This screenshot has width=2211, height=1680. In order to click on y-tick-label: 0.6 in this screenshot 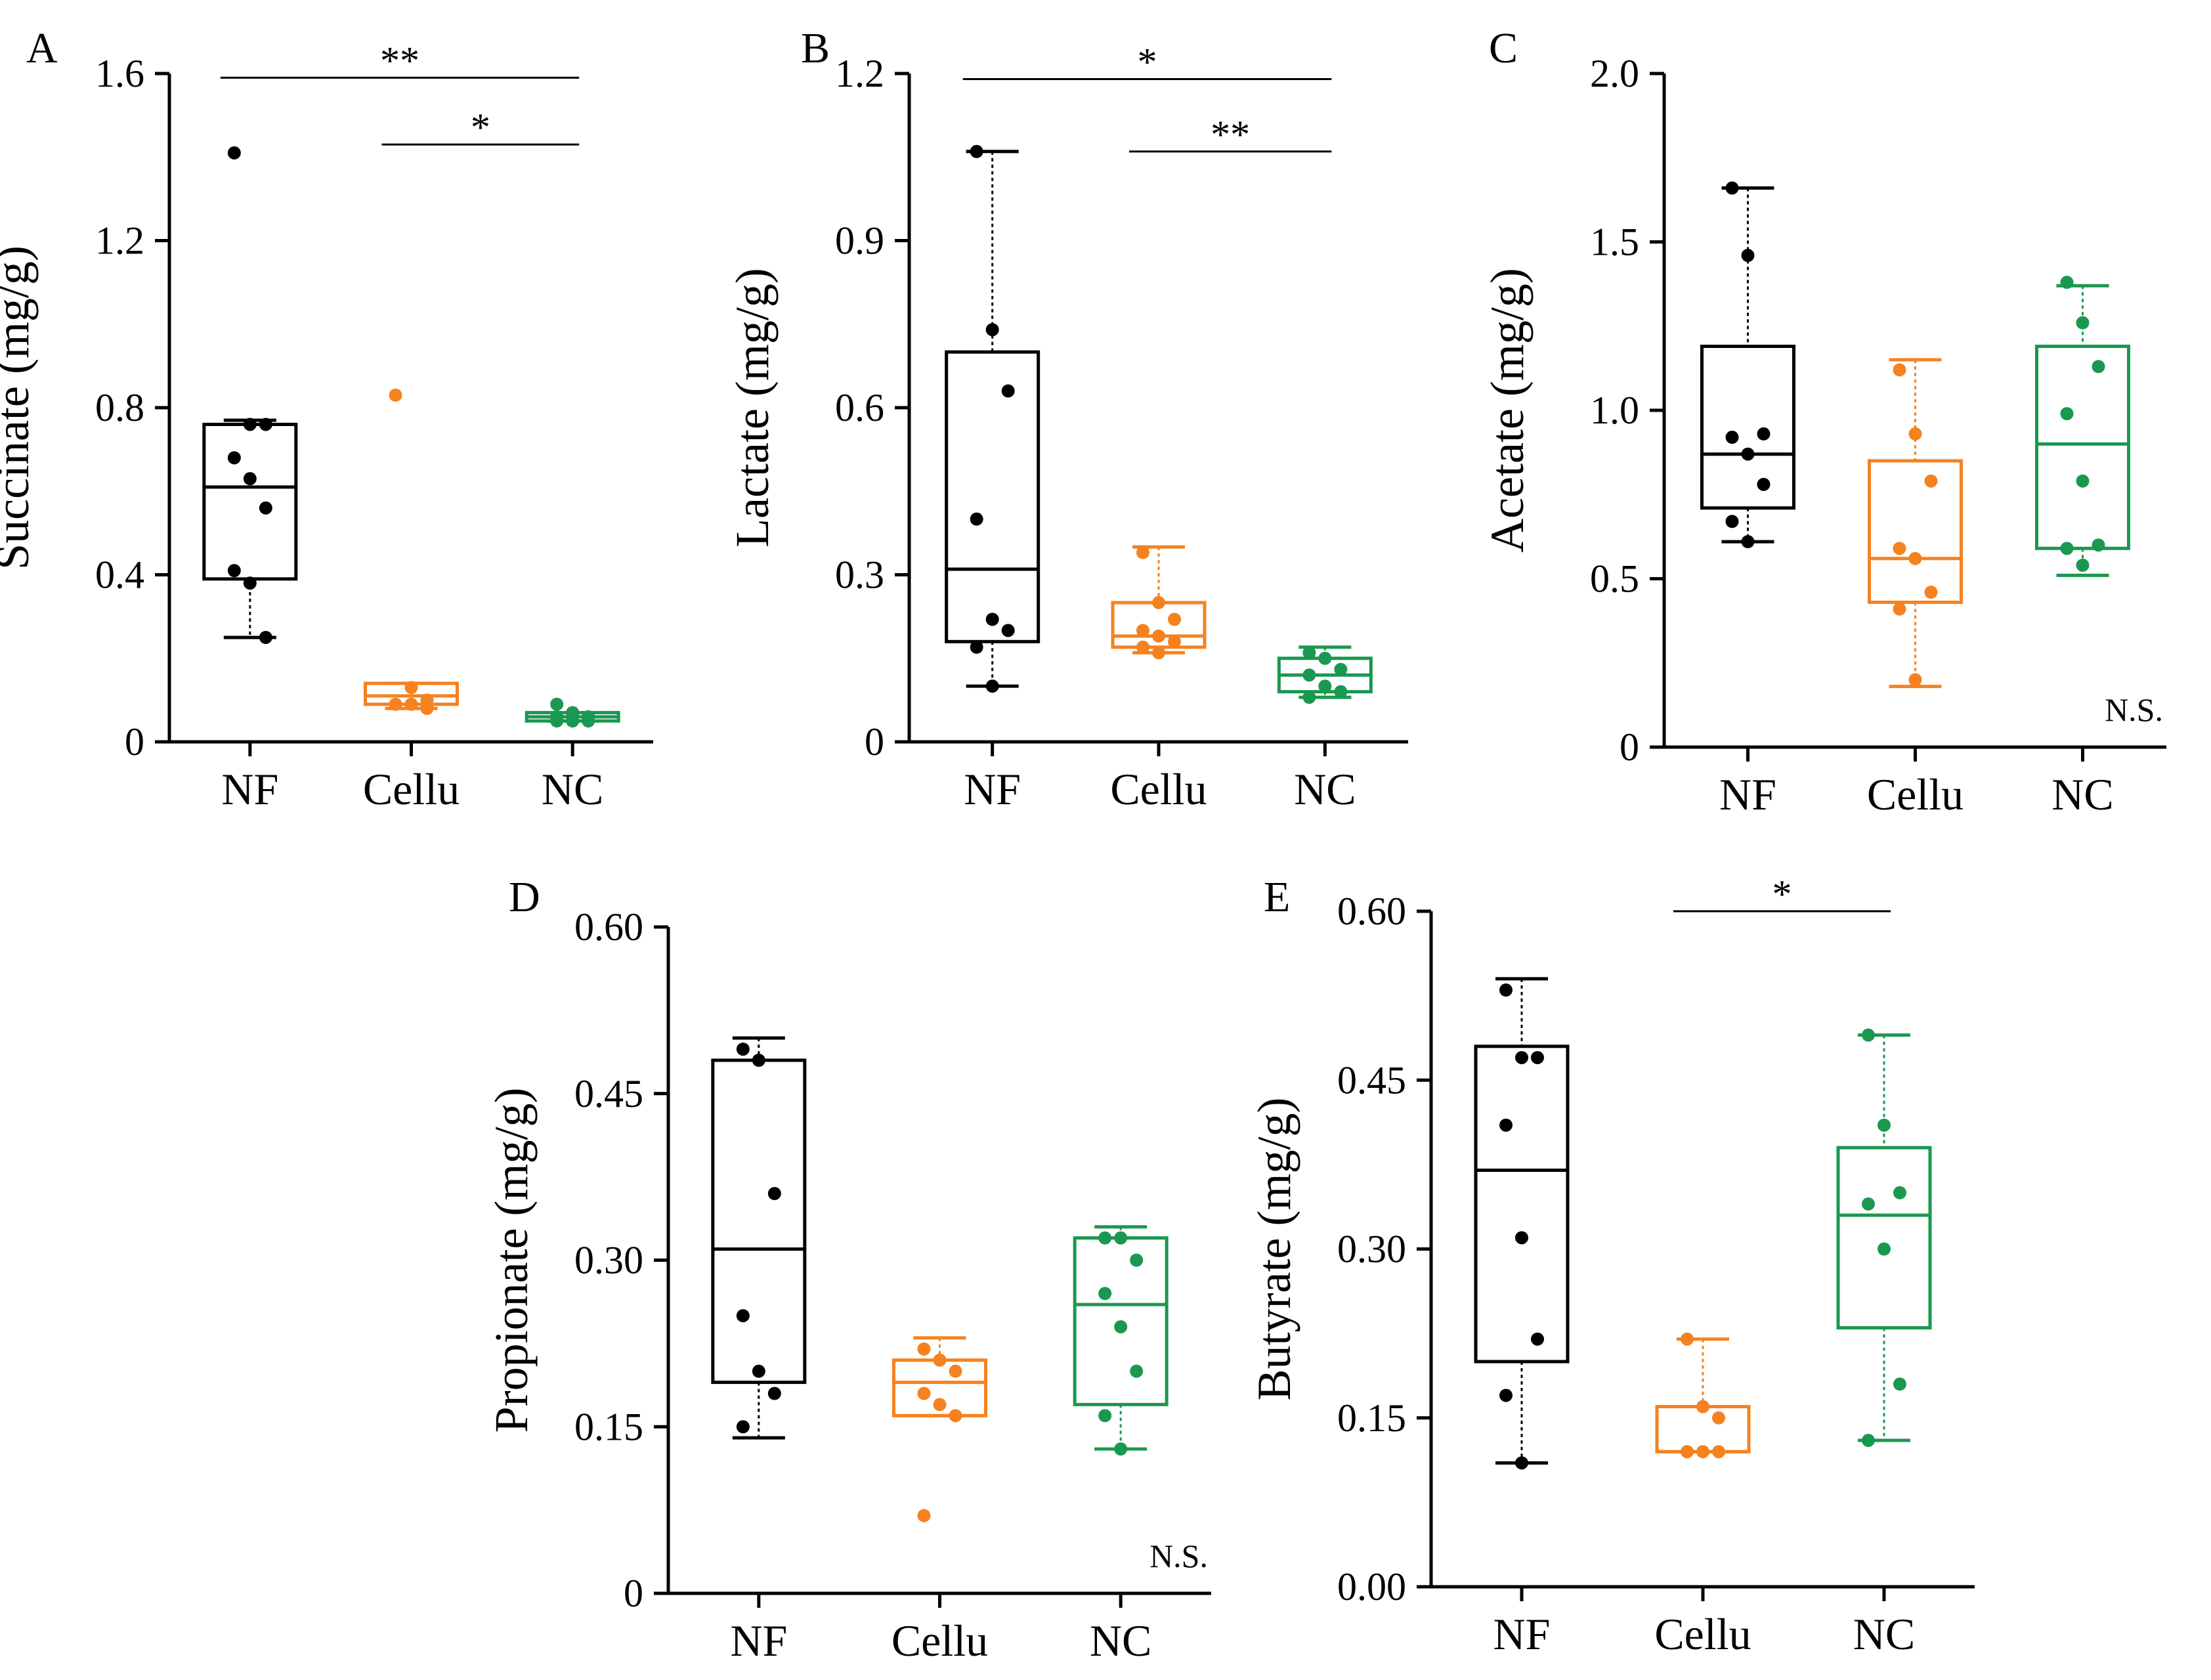, I will do `click(859, 407)`.